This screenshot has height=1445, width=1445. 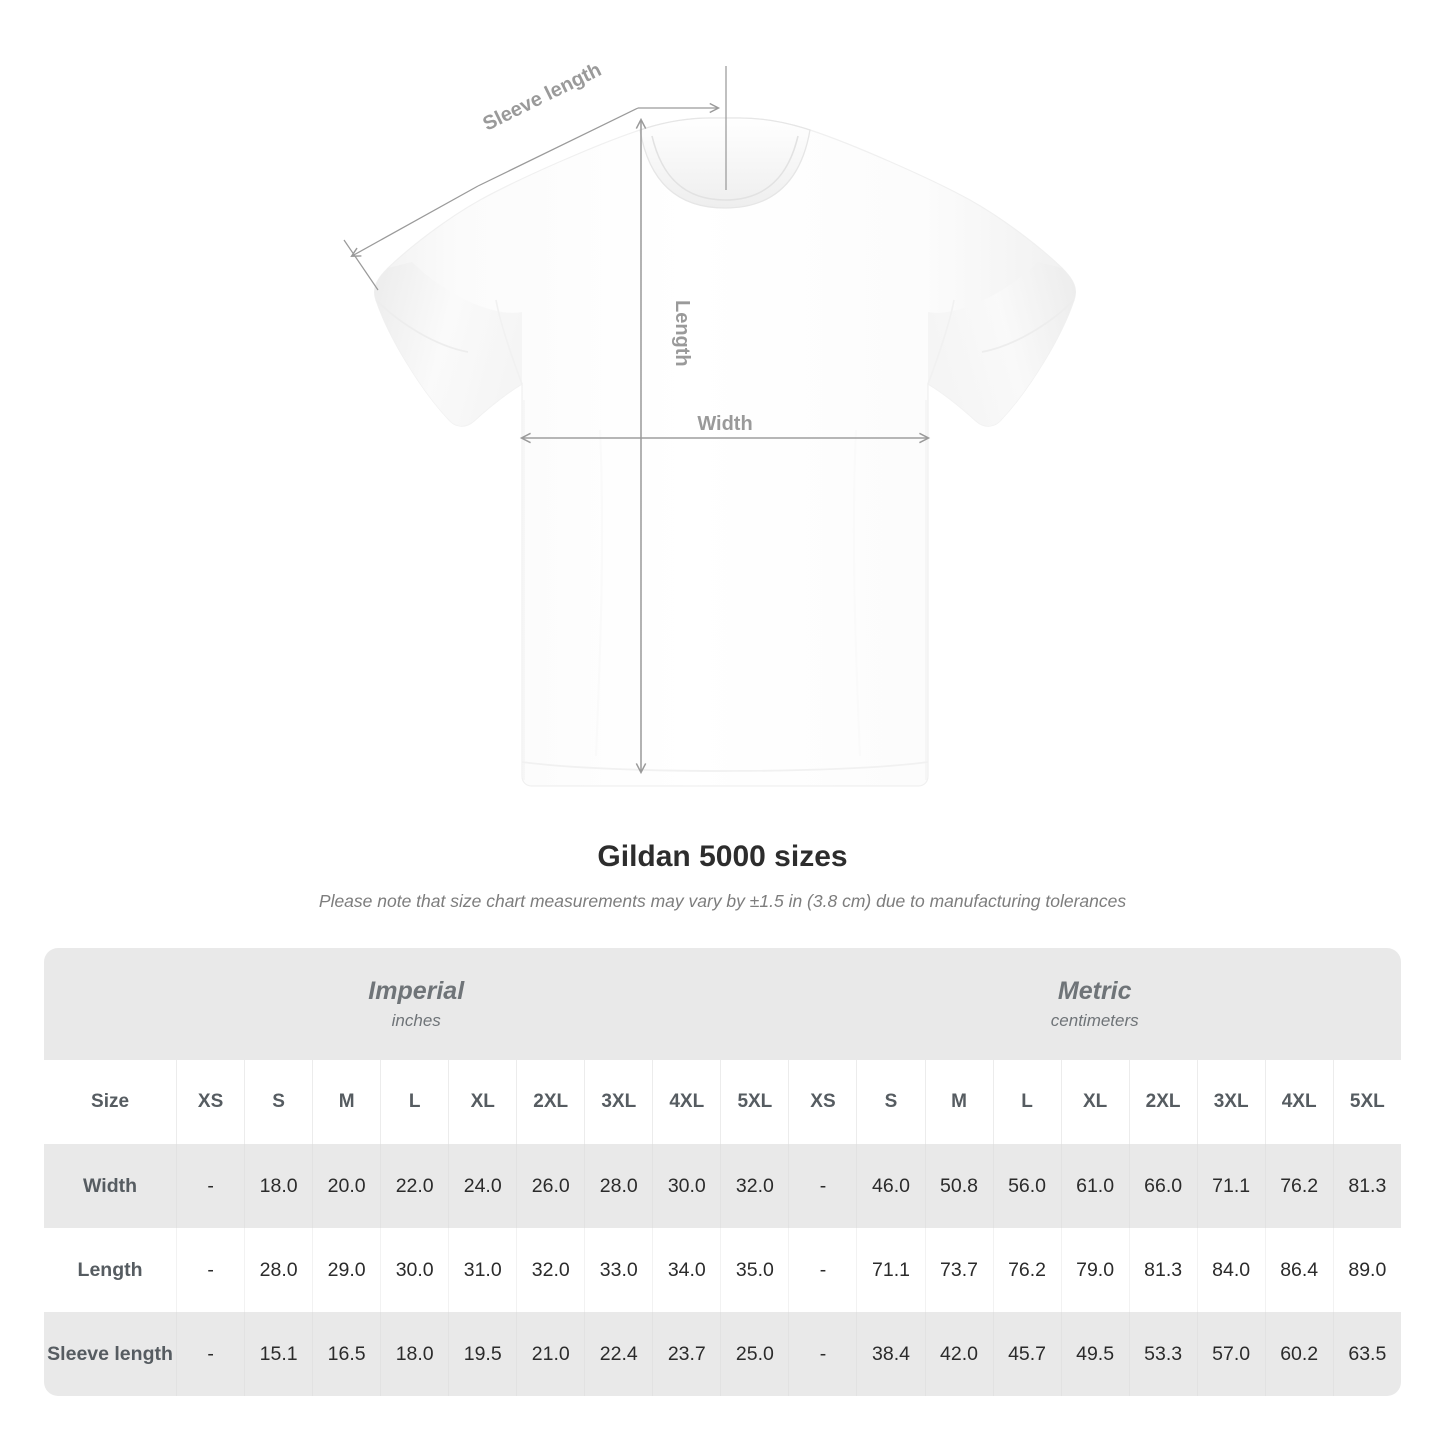 What do you see at coordinates (416, 990) in the screenshot?
I see `imperial-unit-name: Imperial` at bounding box center [416, 990].